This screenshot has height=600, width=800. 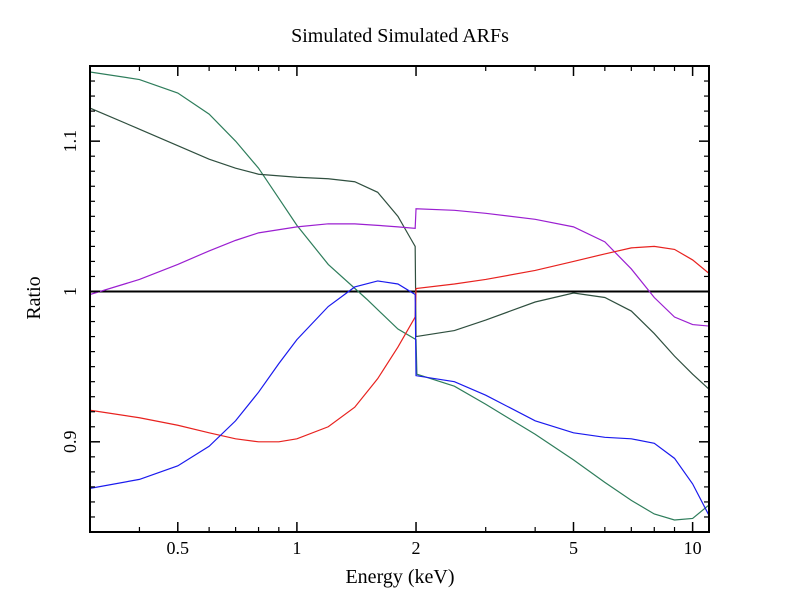 What do you see at coordinates (70, 291) in the screenshot?
I see `y-tick-label: 1` at bounding box center [70, 291].